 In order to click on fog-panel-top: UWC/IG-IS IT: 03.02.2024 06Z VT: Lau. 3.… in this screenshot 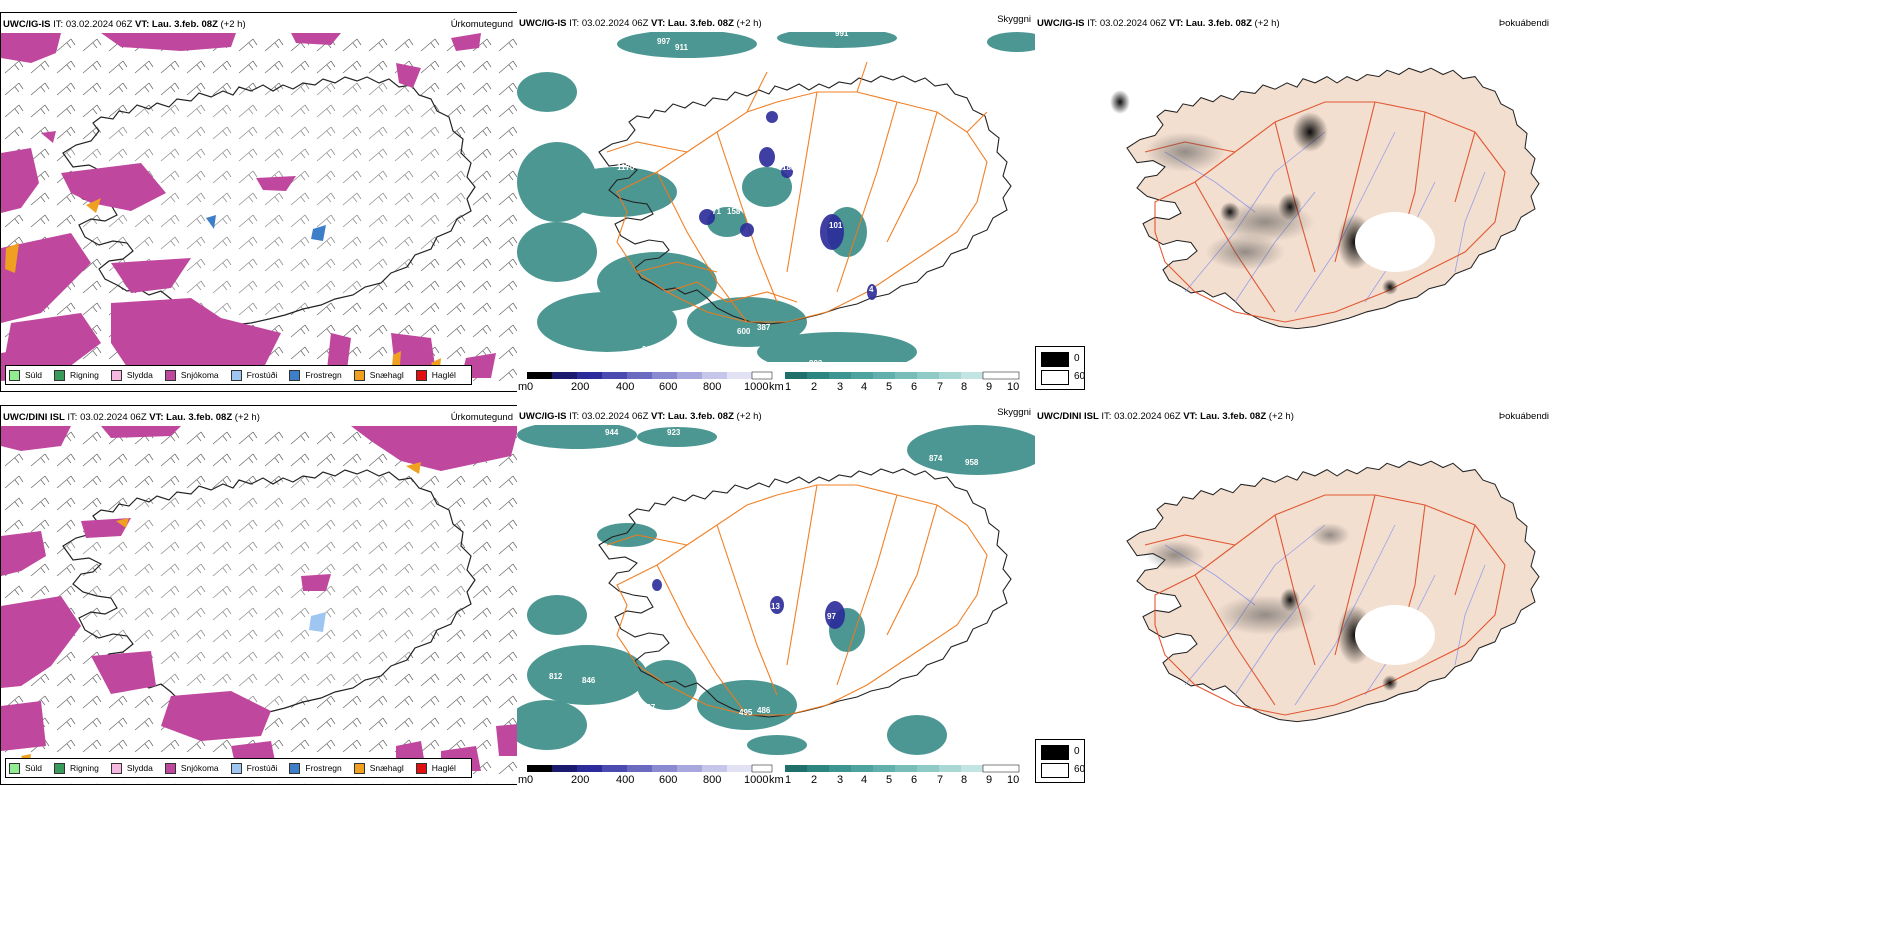, I will do `click(1294, 202)`.